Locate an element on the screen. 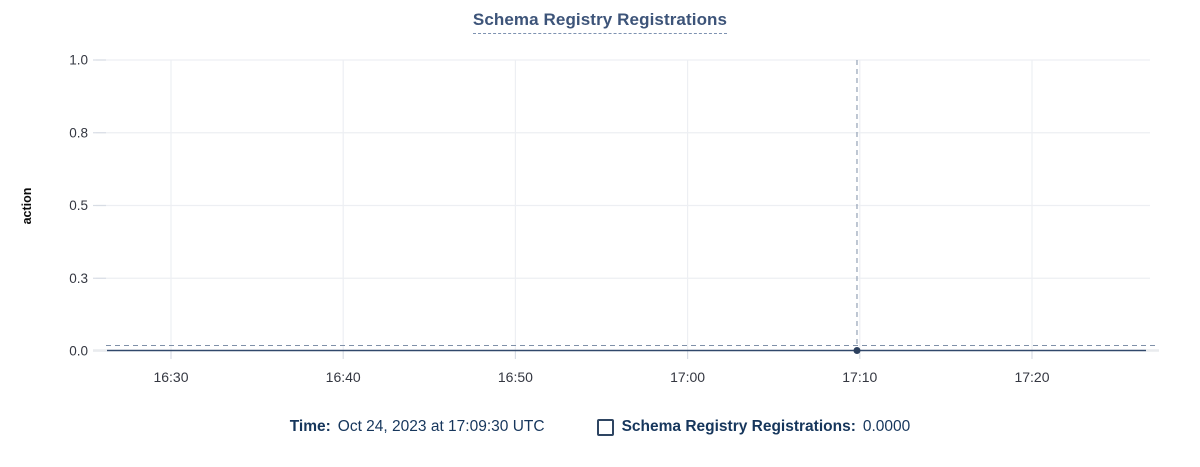  hovered-point is located at coordinates (857, 350).